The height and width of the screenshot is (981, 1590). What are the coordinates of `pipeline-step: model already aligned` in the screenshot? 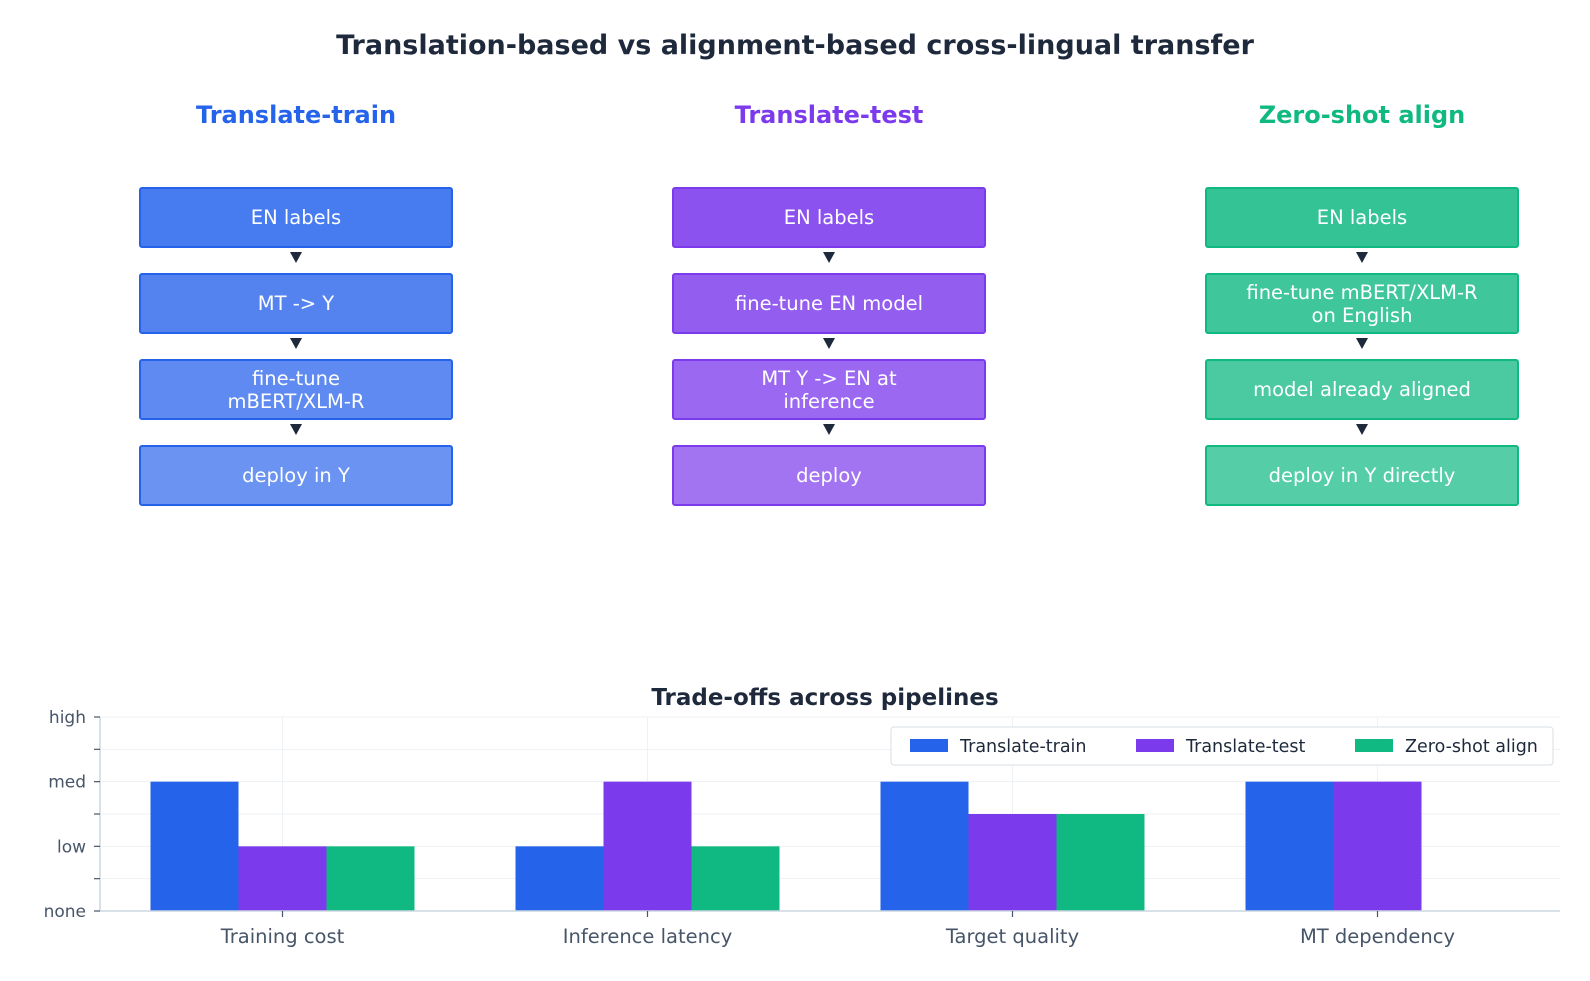 It's located at (1362, 389).